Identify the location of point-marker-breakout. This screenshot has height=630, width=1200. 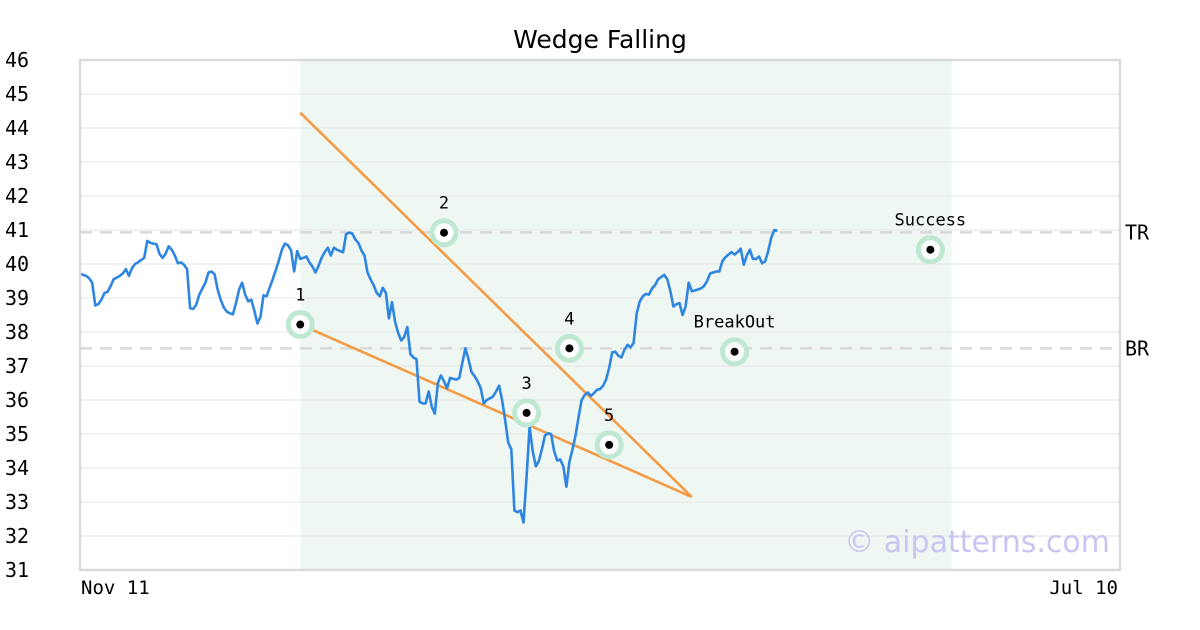
(734, 351).